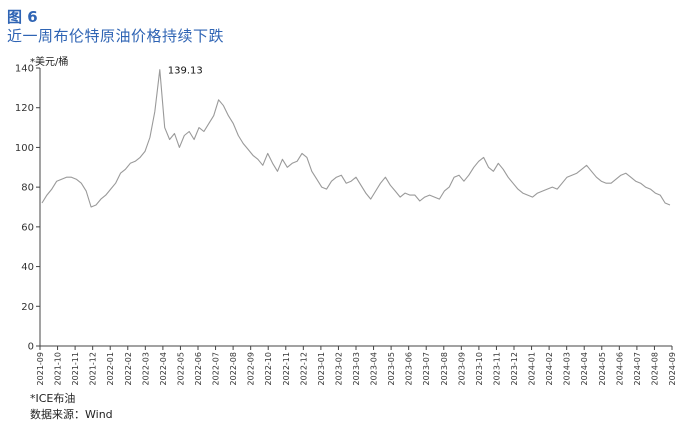 Image resolution: width=700 pixels, height=426 pixels. Describe the element at coordinates (27, 227) in the screenshot. I see `y-tick-label: 60` at that location.